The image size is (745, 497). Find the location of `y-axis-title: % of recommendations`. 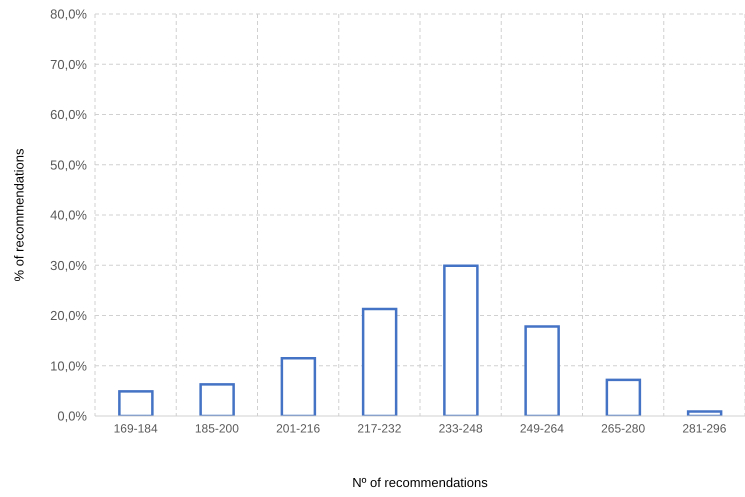

y-axis-title: % of recommendations is located at coordinates (19, 215).